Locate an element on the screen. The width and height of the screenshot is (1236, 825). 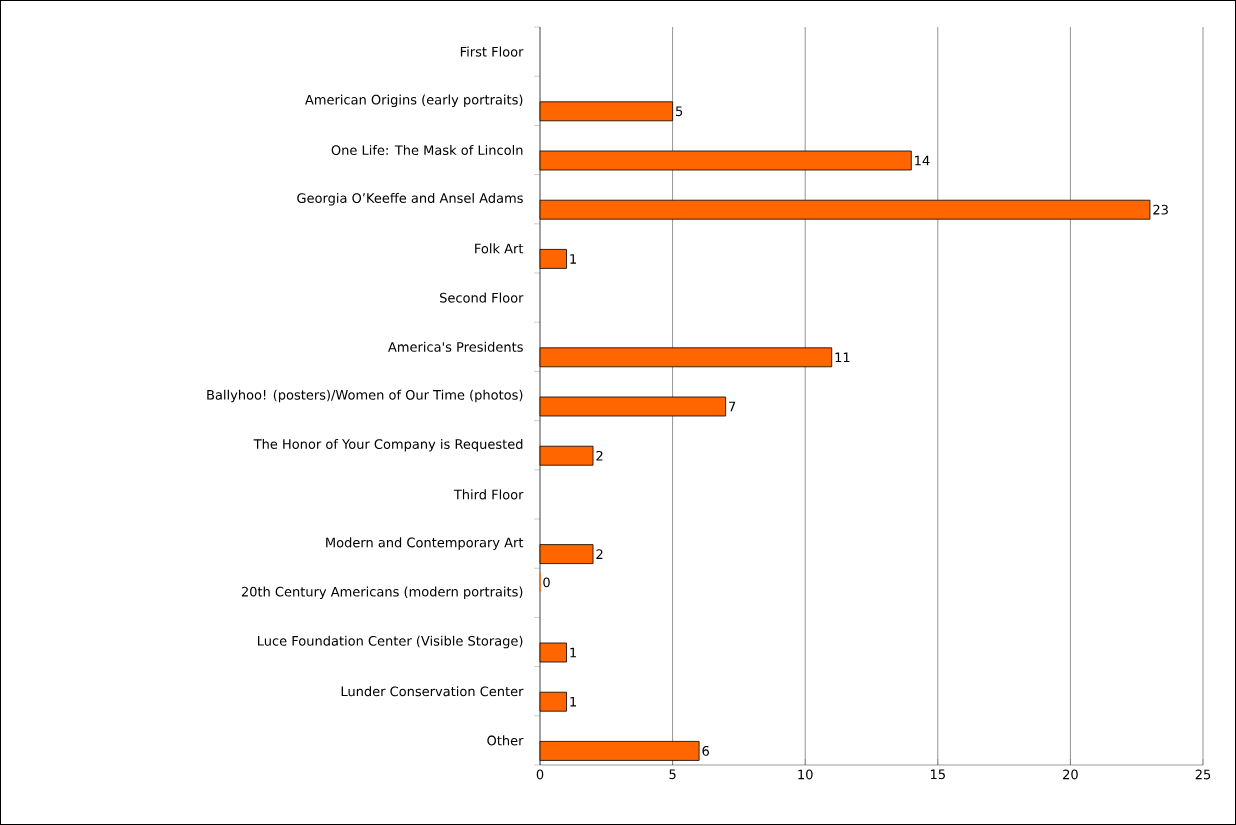
y-tick-label: One Life: The Mask of Lincoln is located at coordinates (427, 150).